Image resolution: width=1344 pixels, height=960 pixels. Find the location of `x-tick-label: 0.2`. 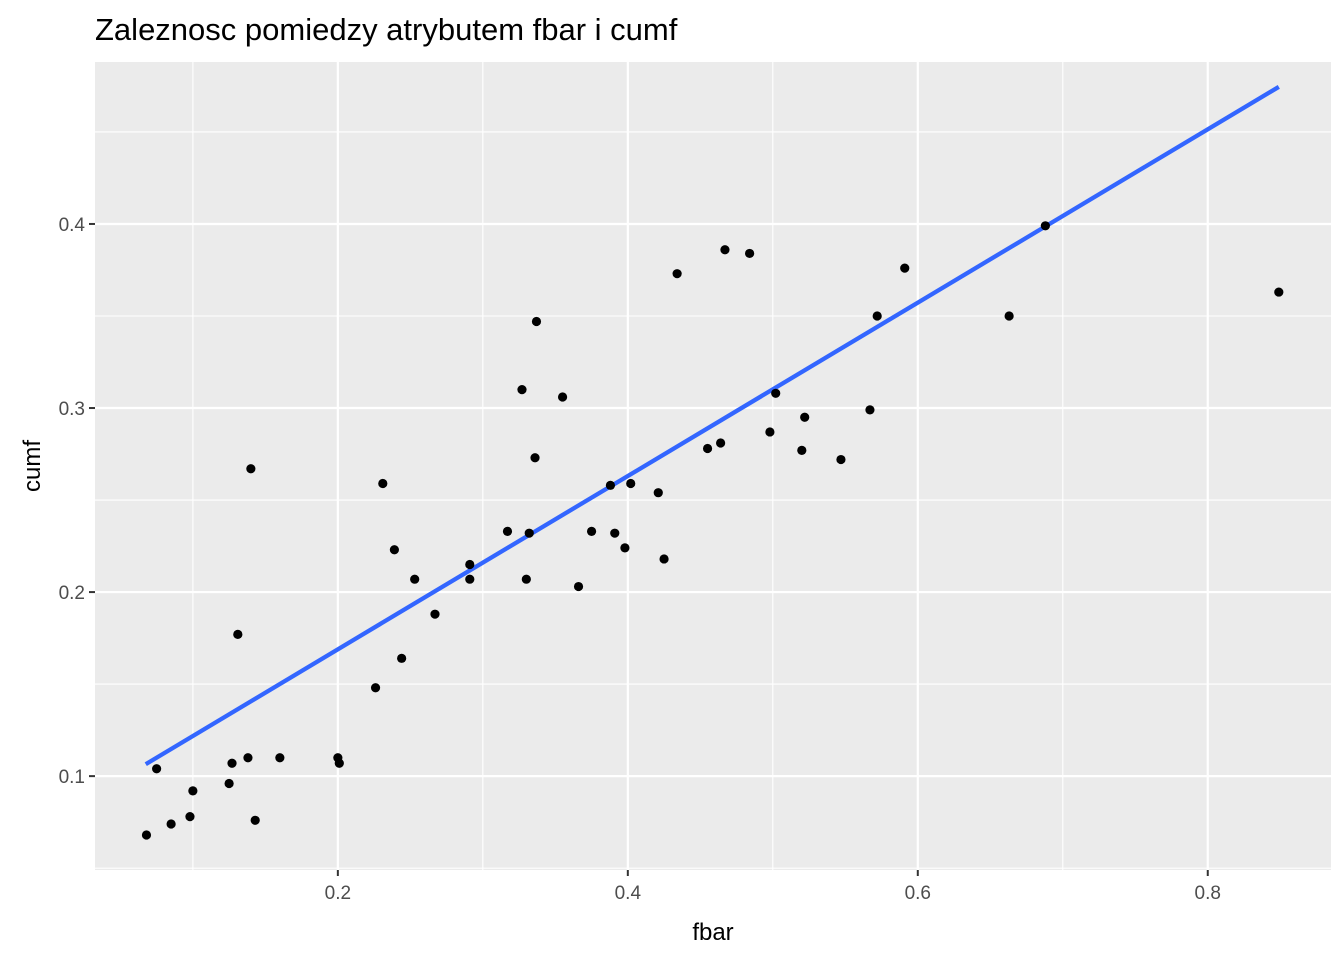

x-tick-label: 0.2 is located at coordinates (338, 893).